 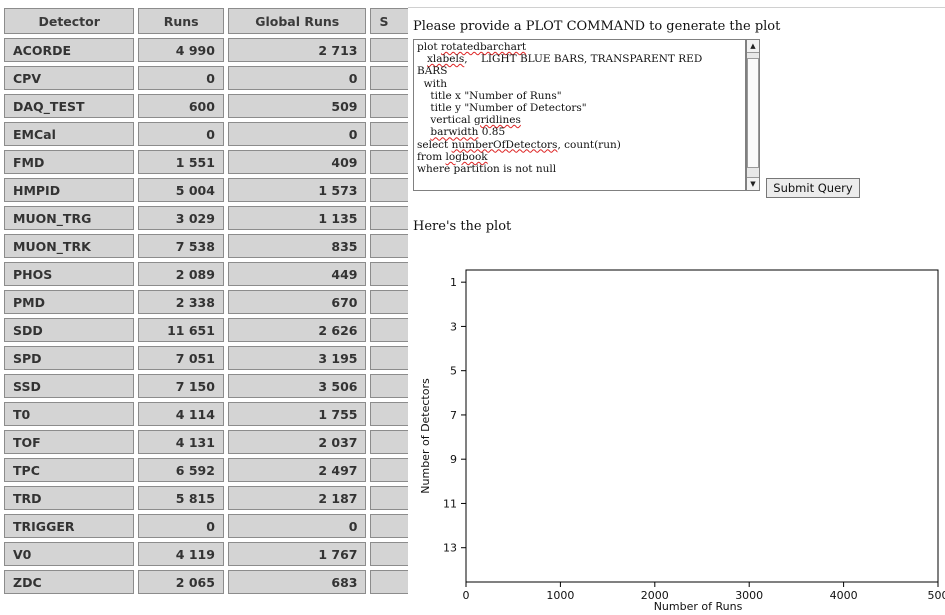 What do you see at coordinates (297, 274) in the screenshot?
I see `global-runs-cell: 449` at bounding box center [297, 274].